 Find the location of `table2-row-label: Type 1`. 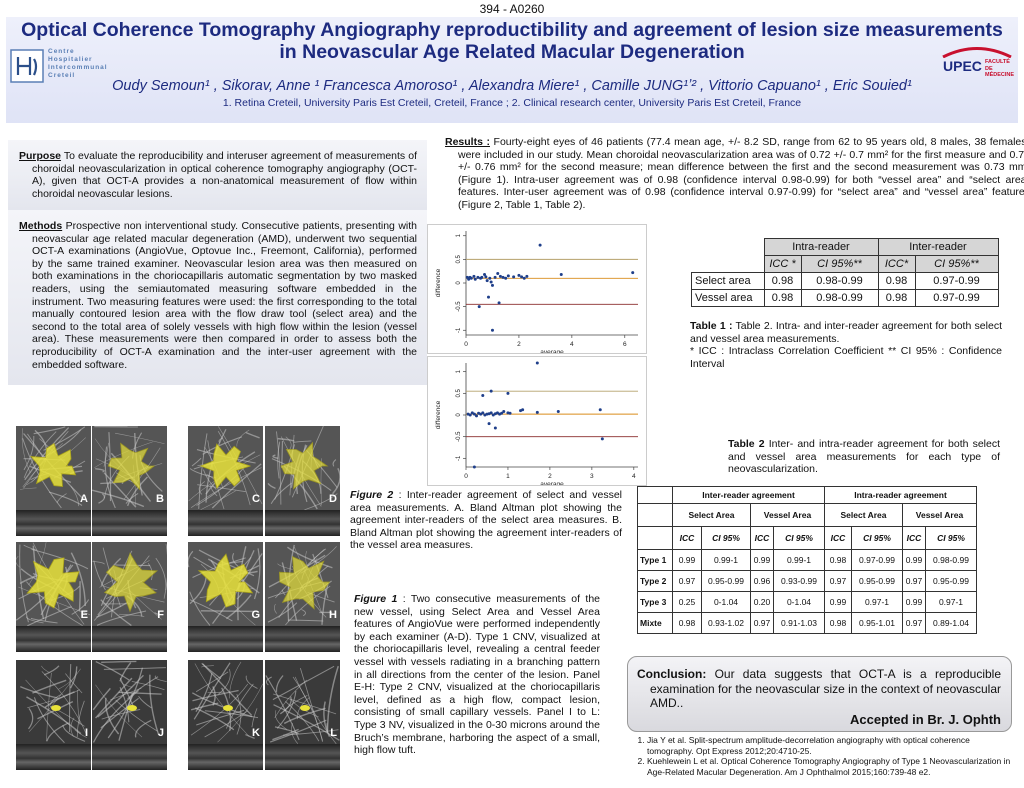

table2-row-label: Type 1 is located at coordinates (655, 560).